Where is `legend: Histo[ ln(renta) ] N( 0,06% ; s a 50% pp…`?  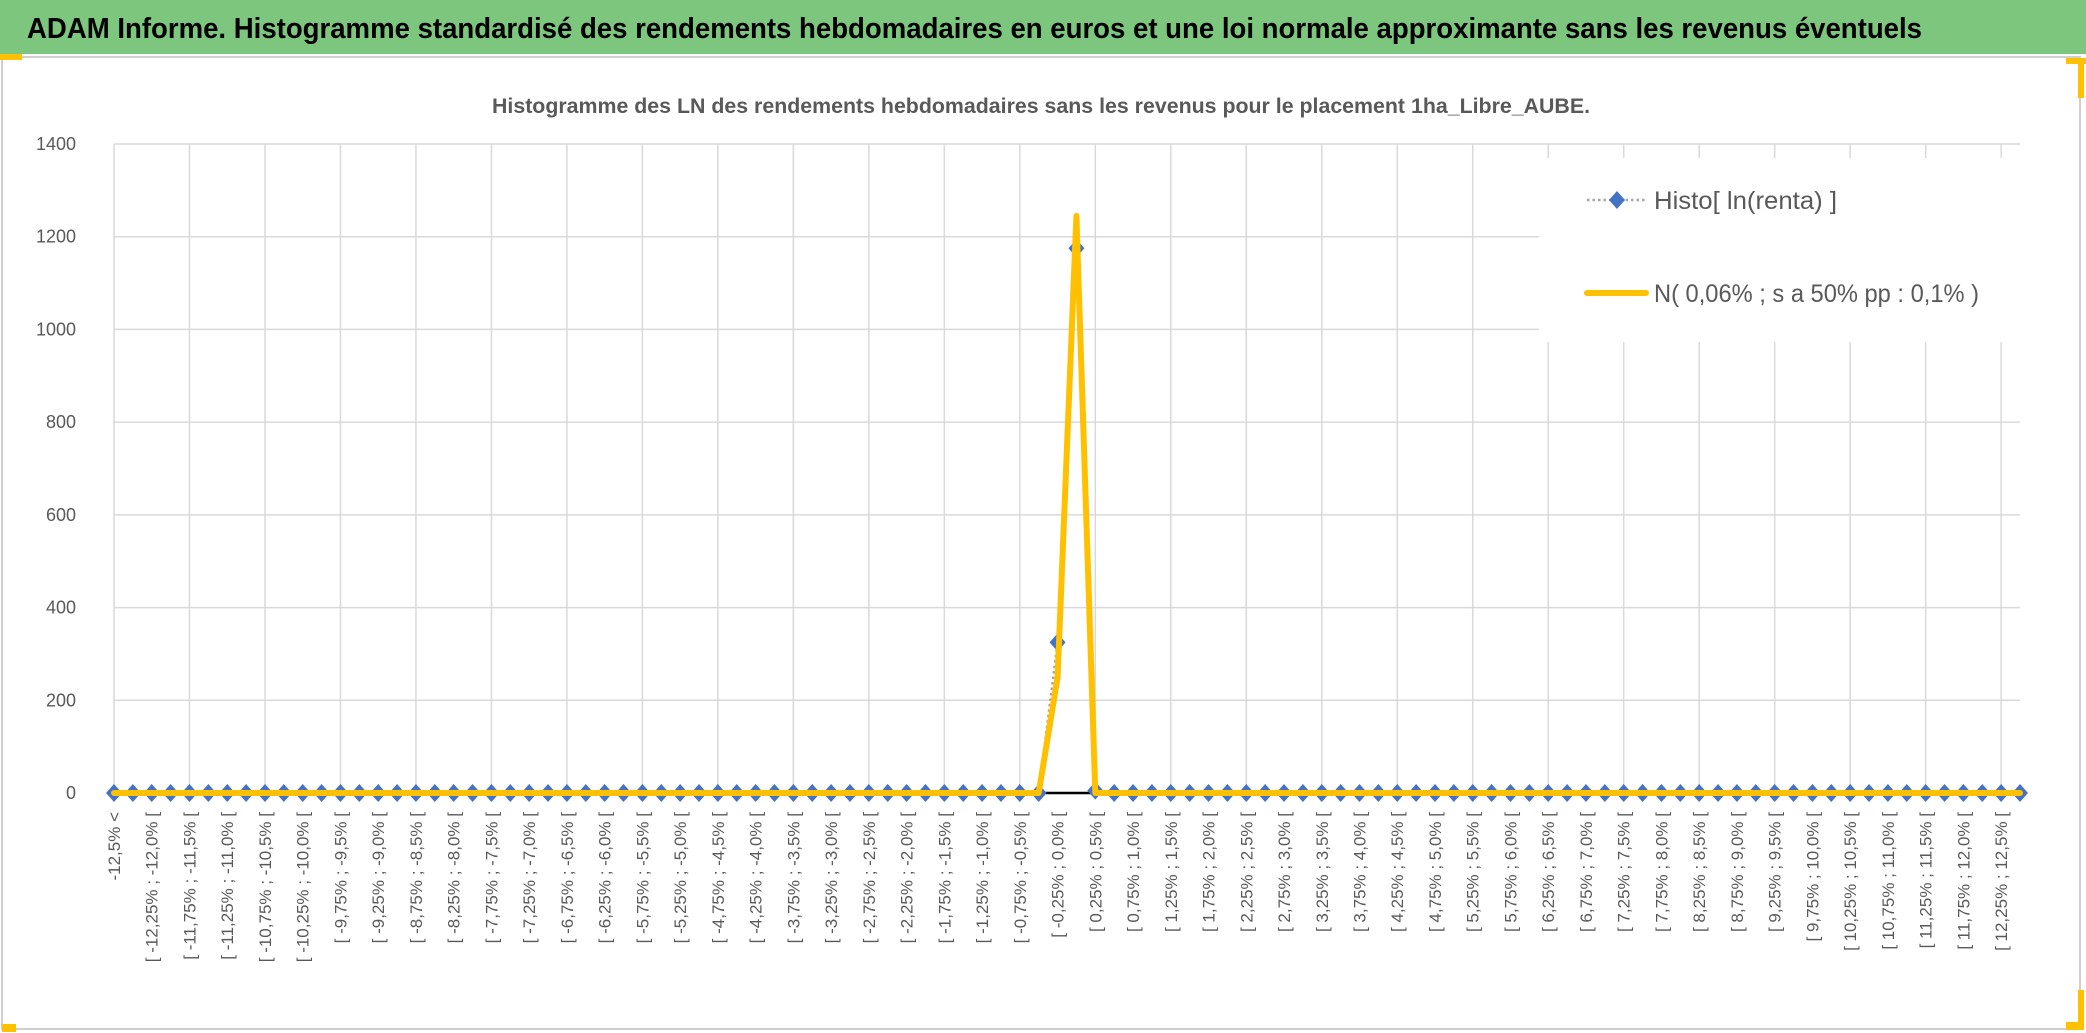 legend: Histo[ ln(renta) ] N( 0,06% ; s a 50% pp… is located at coordinates (1789, 250).